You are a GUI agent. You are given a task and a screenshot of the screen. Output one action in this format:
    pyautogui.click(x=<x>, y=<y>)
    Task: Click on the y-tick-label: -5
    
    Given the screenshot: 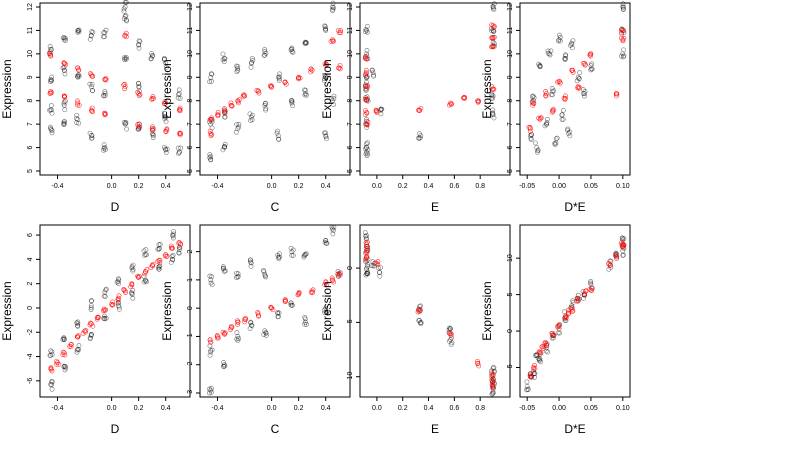 What is the action you would take?
    pyautogui.click(x=350, y=322)
    